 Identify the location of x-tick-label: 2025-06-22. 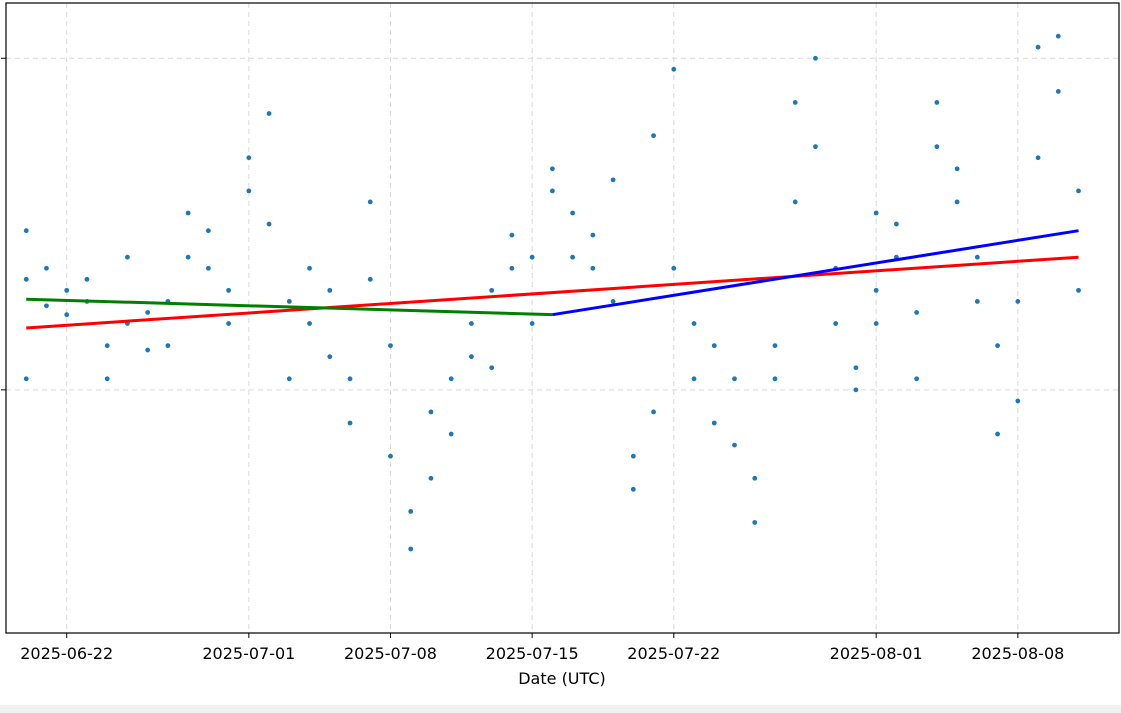
(66, 653).